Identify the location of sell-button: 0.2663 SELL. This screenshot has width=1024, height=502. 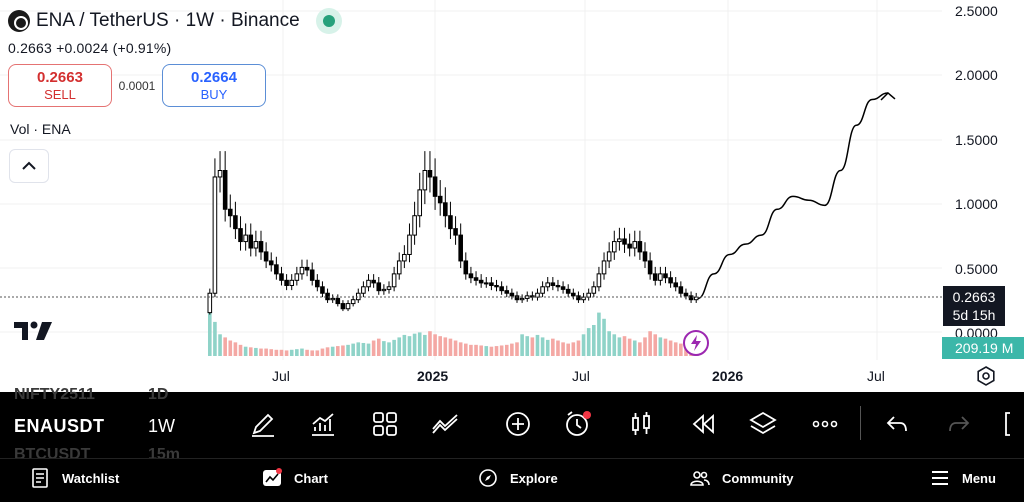
(60, 85).